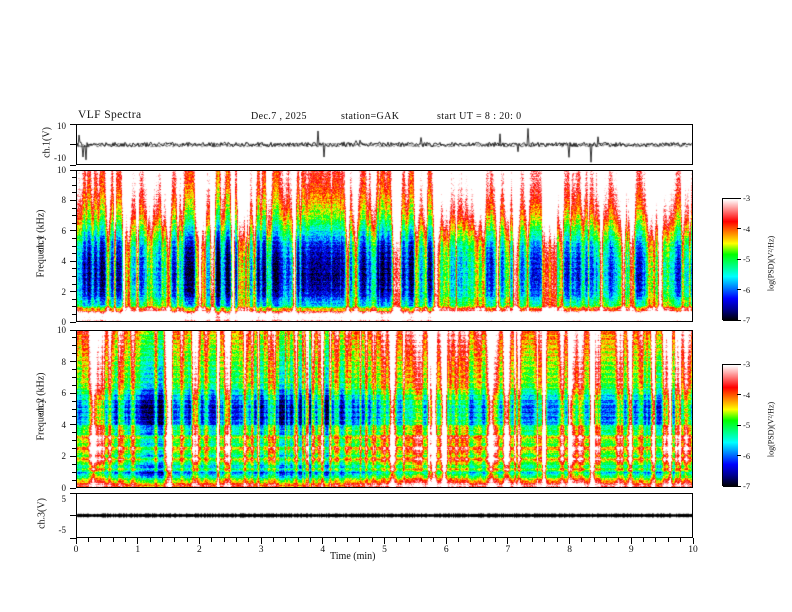 The image size is (792, 612). Describe the element at coordinates (64, 393) in the screenshot. I see `ch2-spectrogram-ytick-label: 6` at that location.